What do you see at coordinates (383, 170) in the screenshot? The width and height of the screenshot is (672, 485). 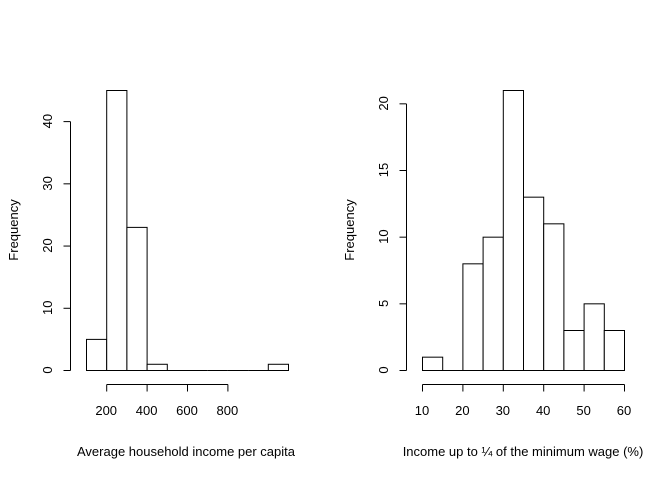 I see `y-tick-label: 15` at bounding box center [383, 170].